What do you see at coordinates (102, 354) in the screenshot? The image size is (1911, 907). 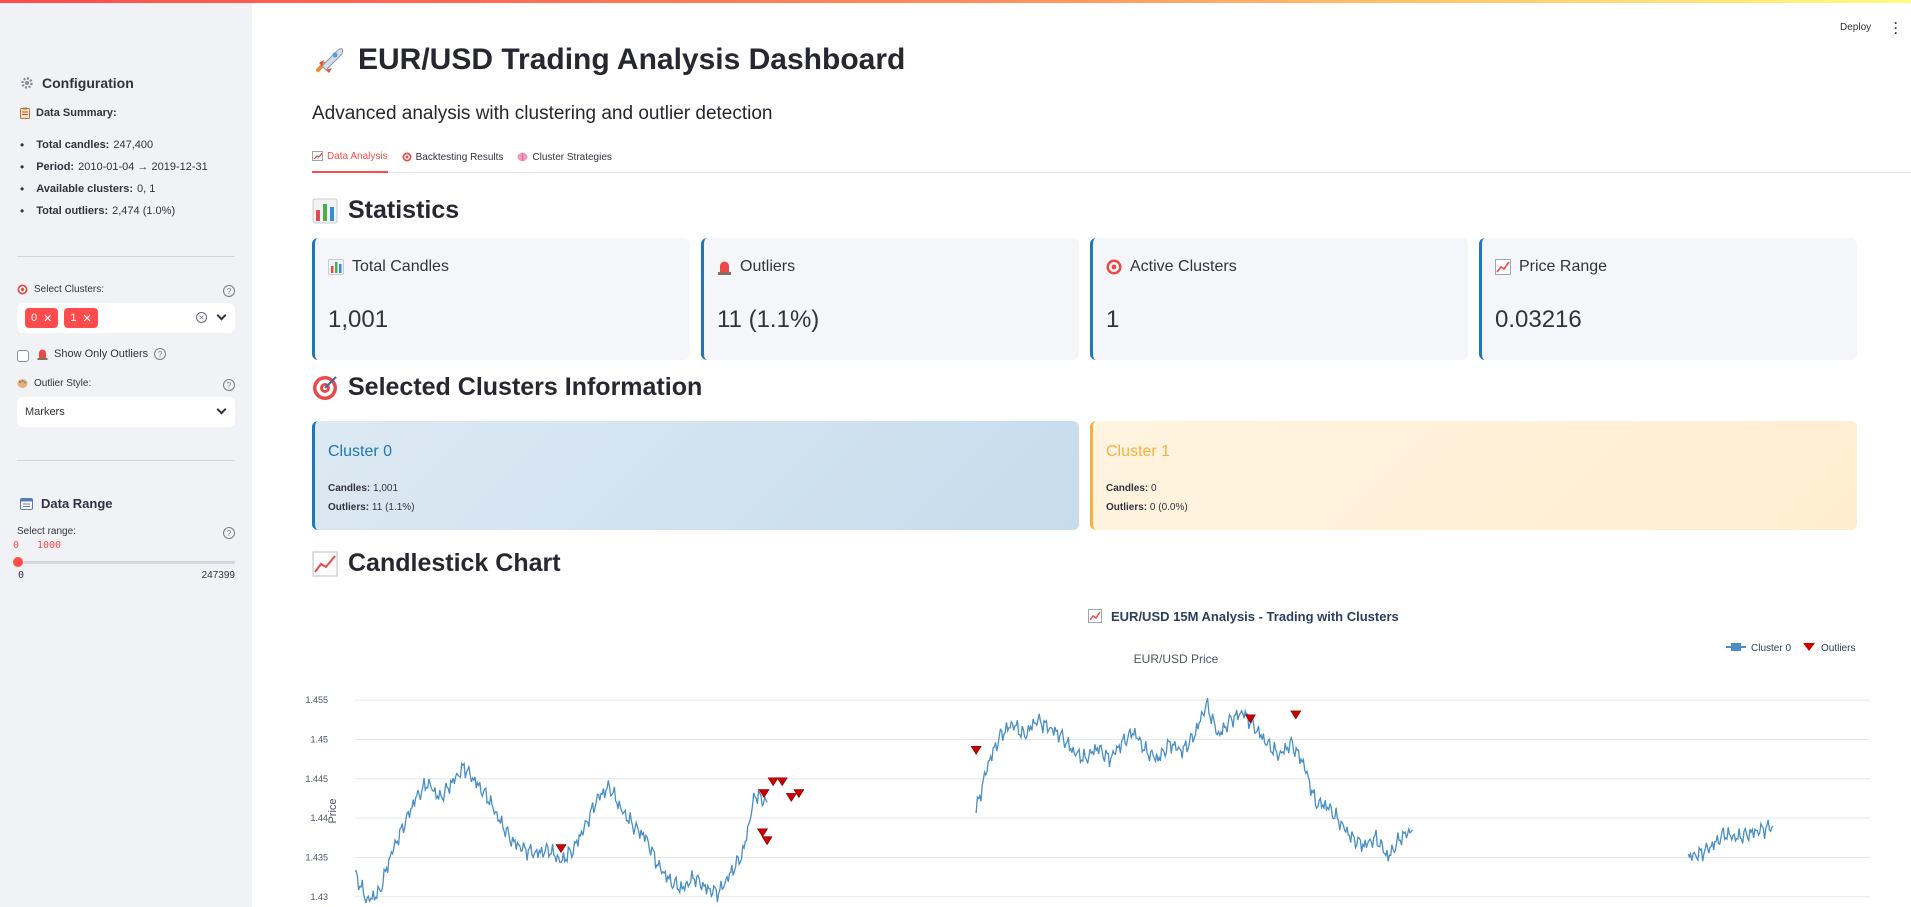 I see `show-only-outliers-label: Show Only Outliers ?` at bounding box center [102, 354].